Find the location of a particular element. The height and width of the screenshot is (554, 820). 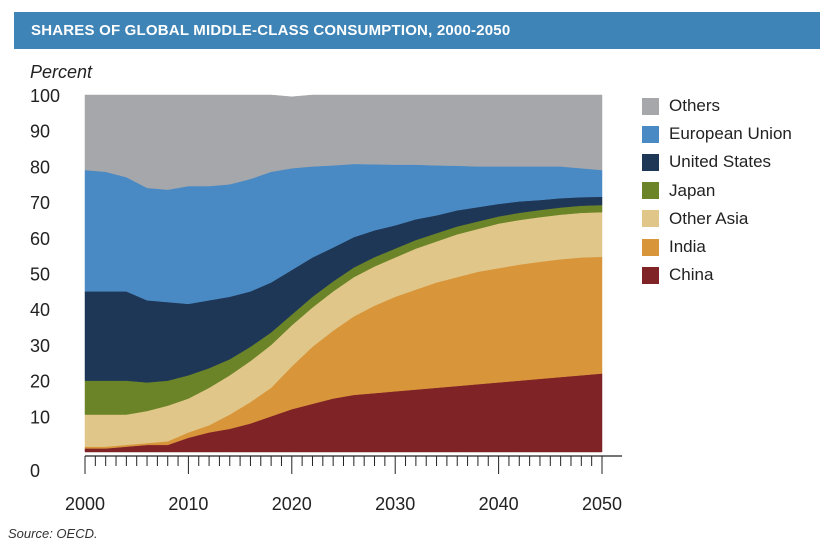

y-tick-label: 40 is located at coordinates (40, 310).